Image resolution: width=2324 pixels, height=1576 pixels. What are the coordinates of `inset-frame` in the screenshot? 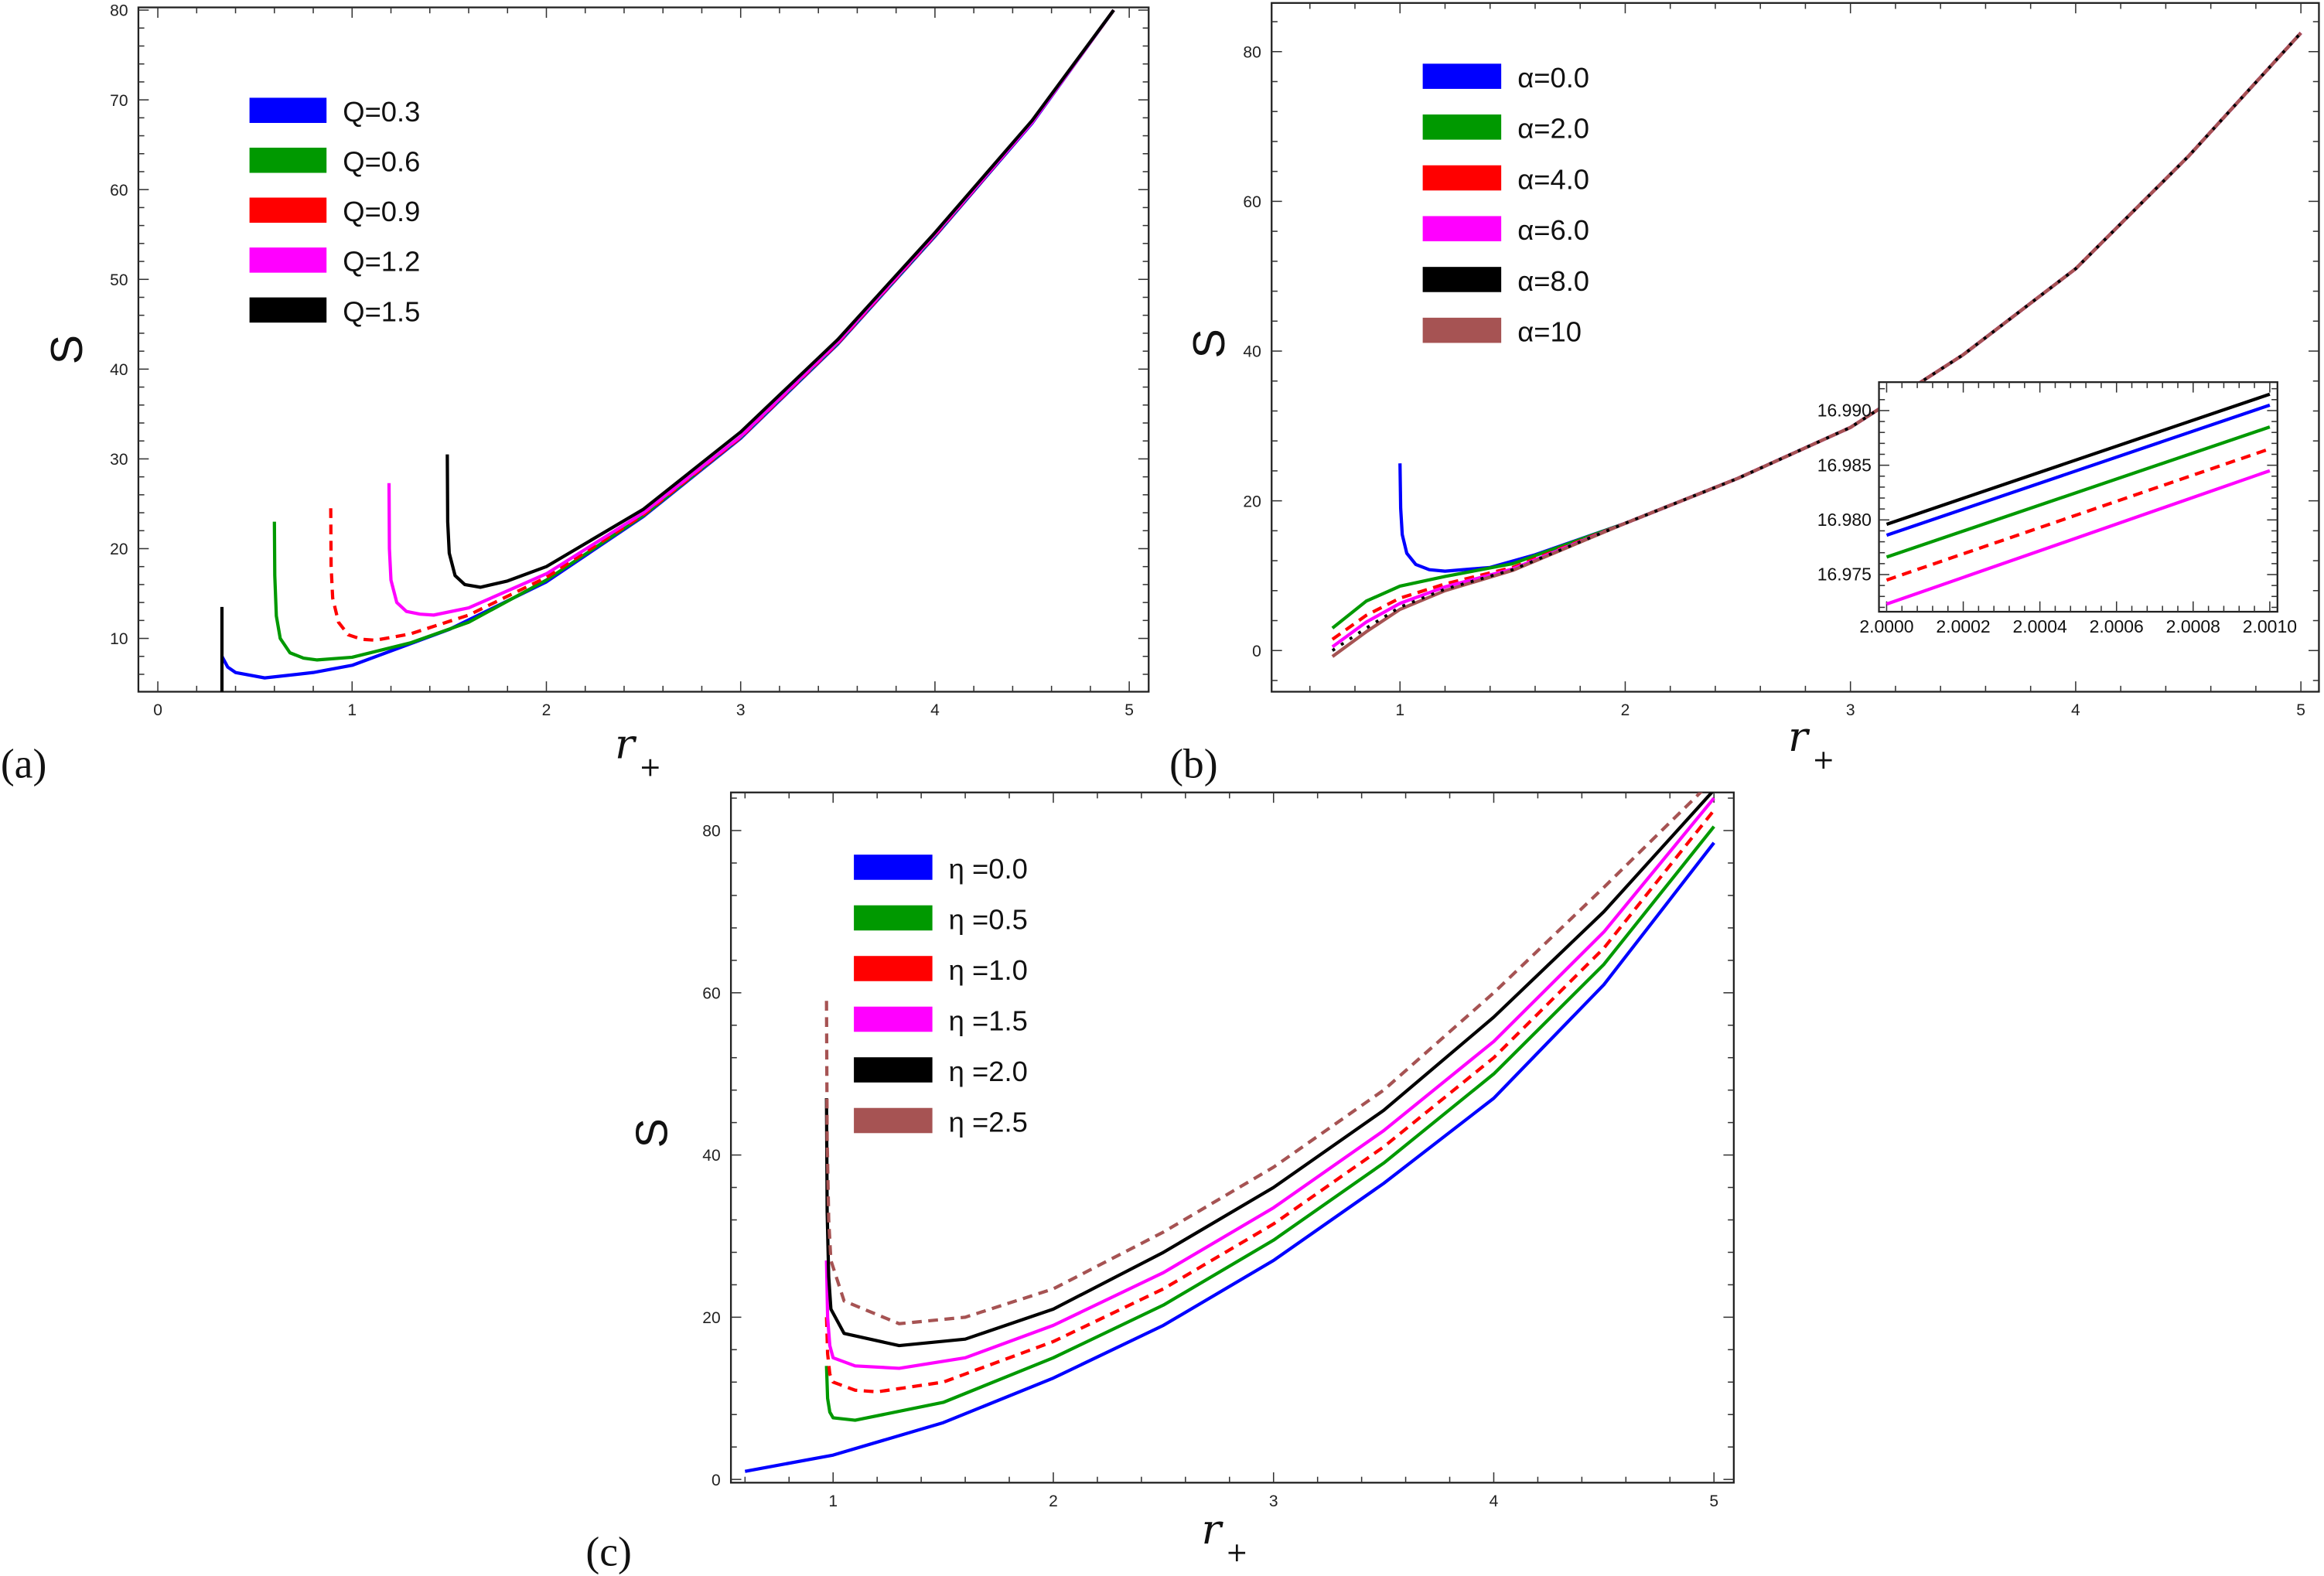 It's located at (2078, 497).